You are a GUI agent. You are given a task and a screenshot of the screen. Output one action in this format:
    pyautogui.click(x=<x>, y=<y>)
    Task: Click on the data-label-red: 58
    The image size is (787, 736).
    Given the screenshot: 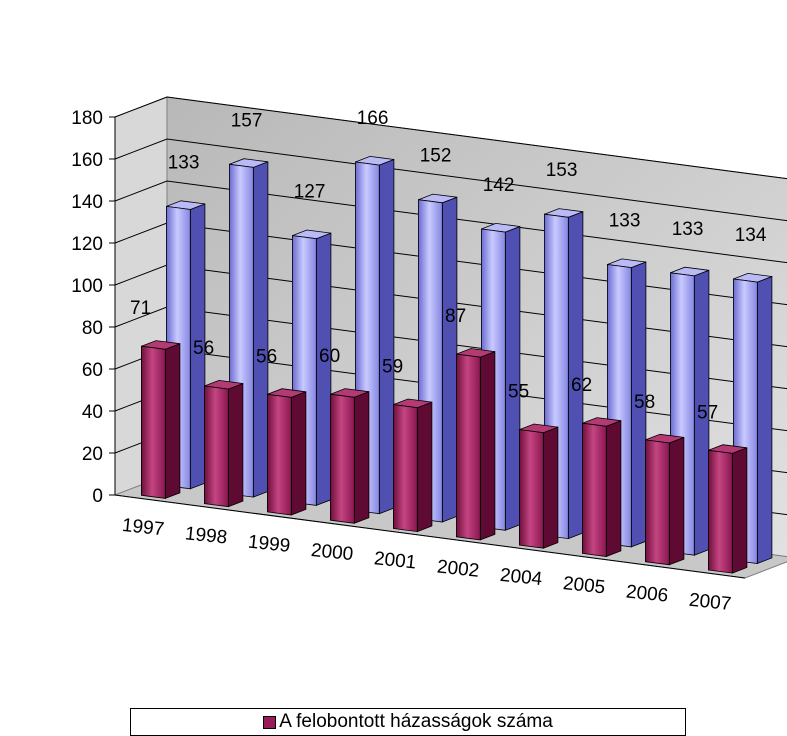 What is the action you would take?
    pyautogui.click(x=644, y=402)
    